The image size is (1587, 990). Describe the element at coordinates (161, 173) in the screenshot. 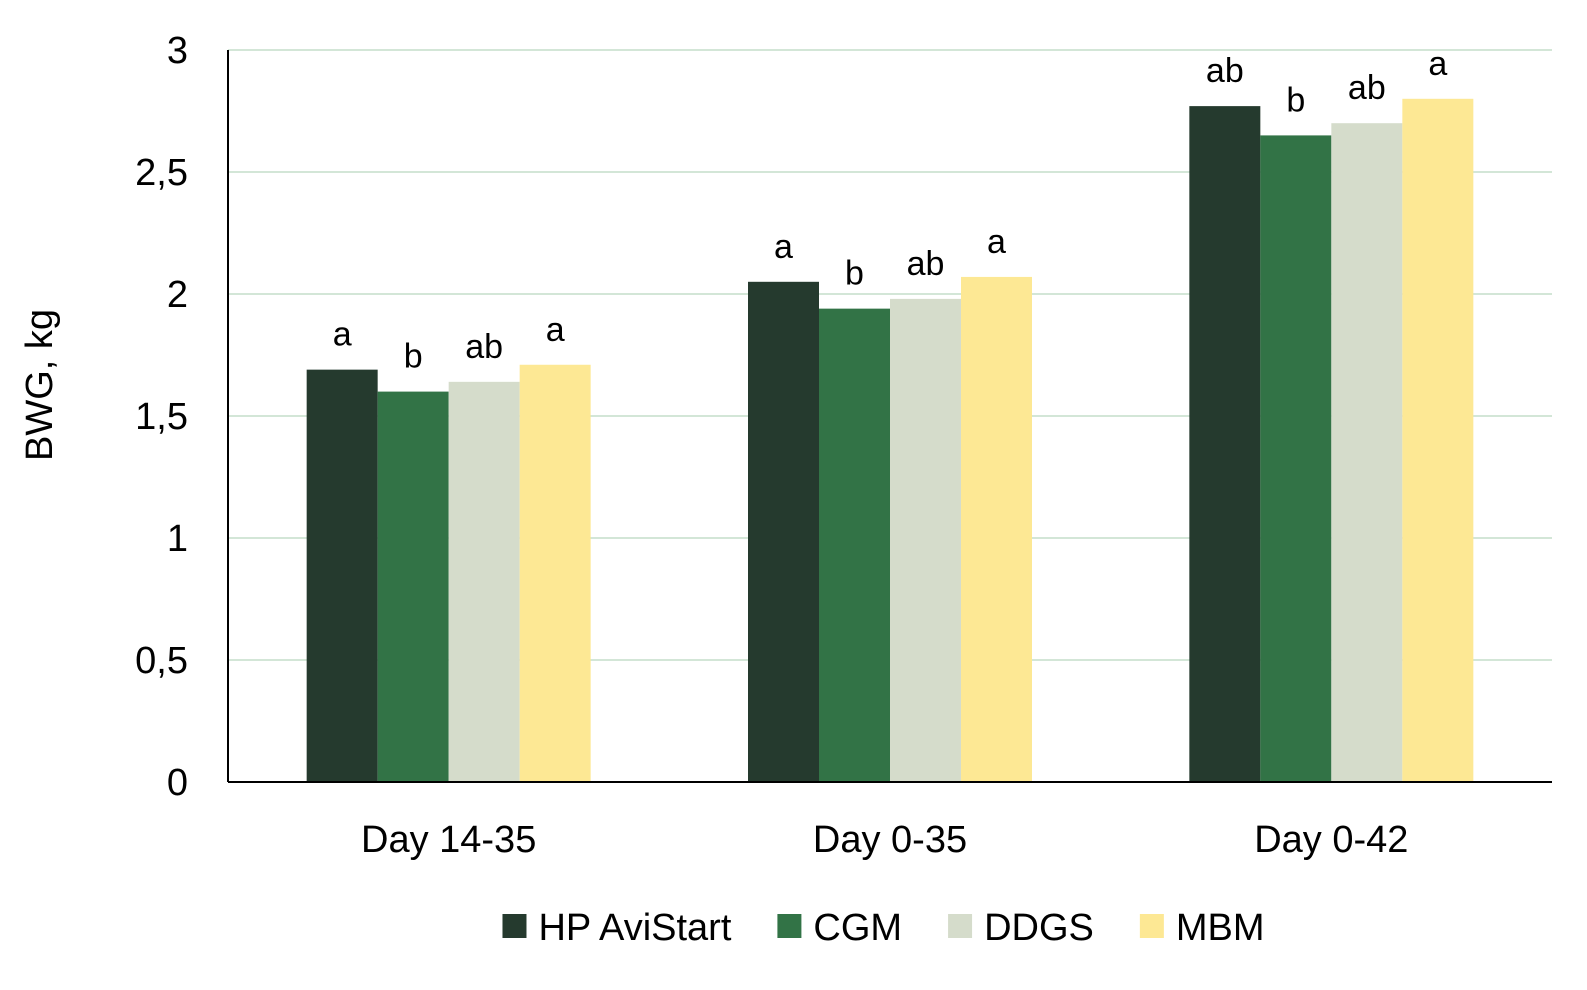

I see `y-tick-label: 2,5` at that location.